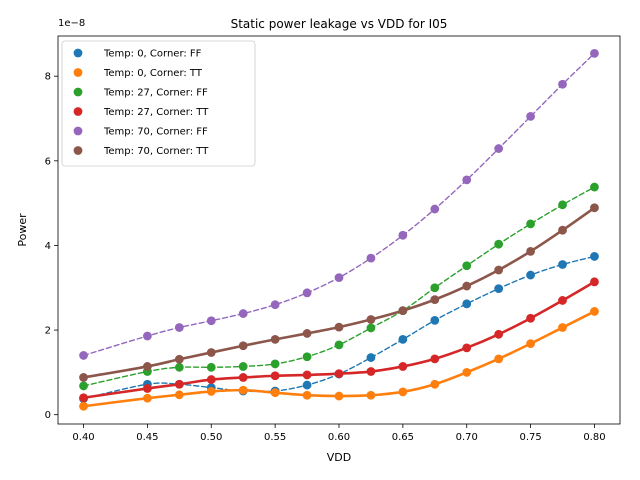 This screenshot has width=640, height=480. Describe the element at coordinates (156, 112) in the screenshot. I see `legend-entry-label: Temp: 27, Corner: TT` at that location.